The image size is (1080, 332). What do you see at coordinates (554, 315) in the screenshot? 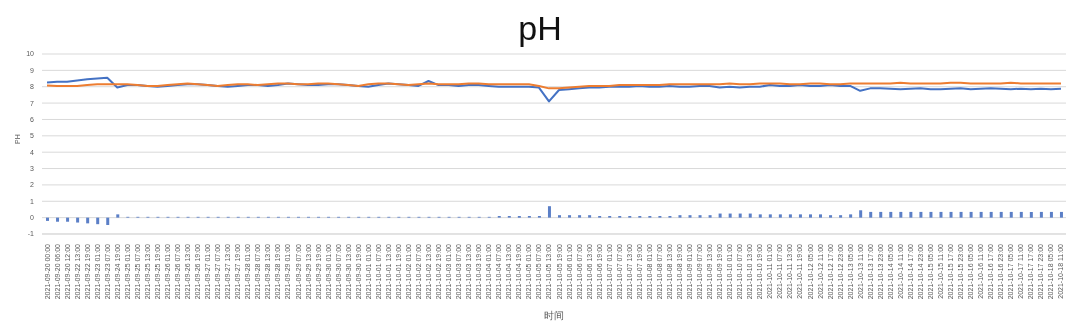
I see `x-axis-title: 时间` at bounding box center [554, 315].